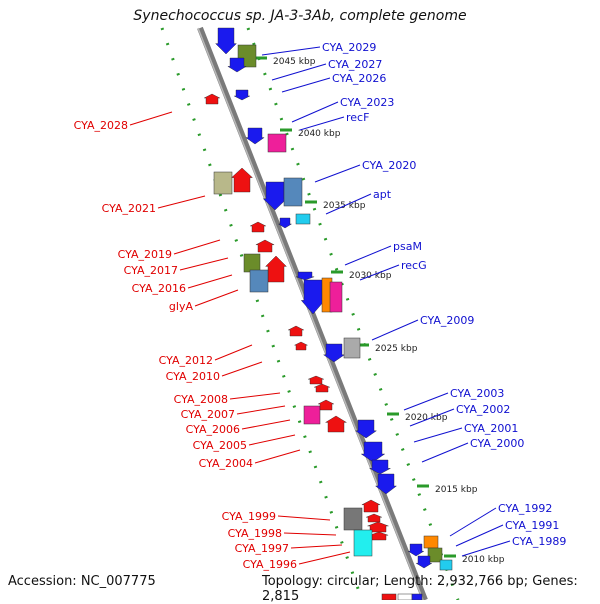  I want to click on gene-label-right: CYA_1991, so click(532, 525).